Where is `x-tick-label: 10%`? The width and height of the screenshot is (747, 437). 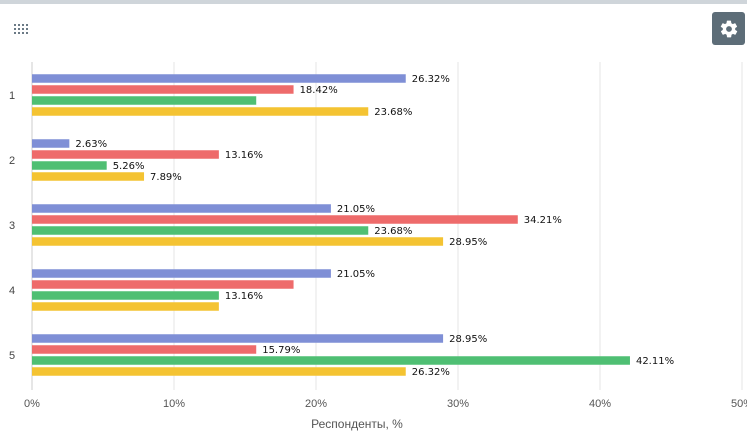
x-tick-label: 10% is located at coordinates (174, 404).